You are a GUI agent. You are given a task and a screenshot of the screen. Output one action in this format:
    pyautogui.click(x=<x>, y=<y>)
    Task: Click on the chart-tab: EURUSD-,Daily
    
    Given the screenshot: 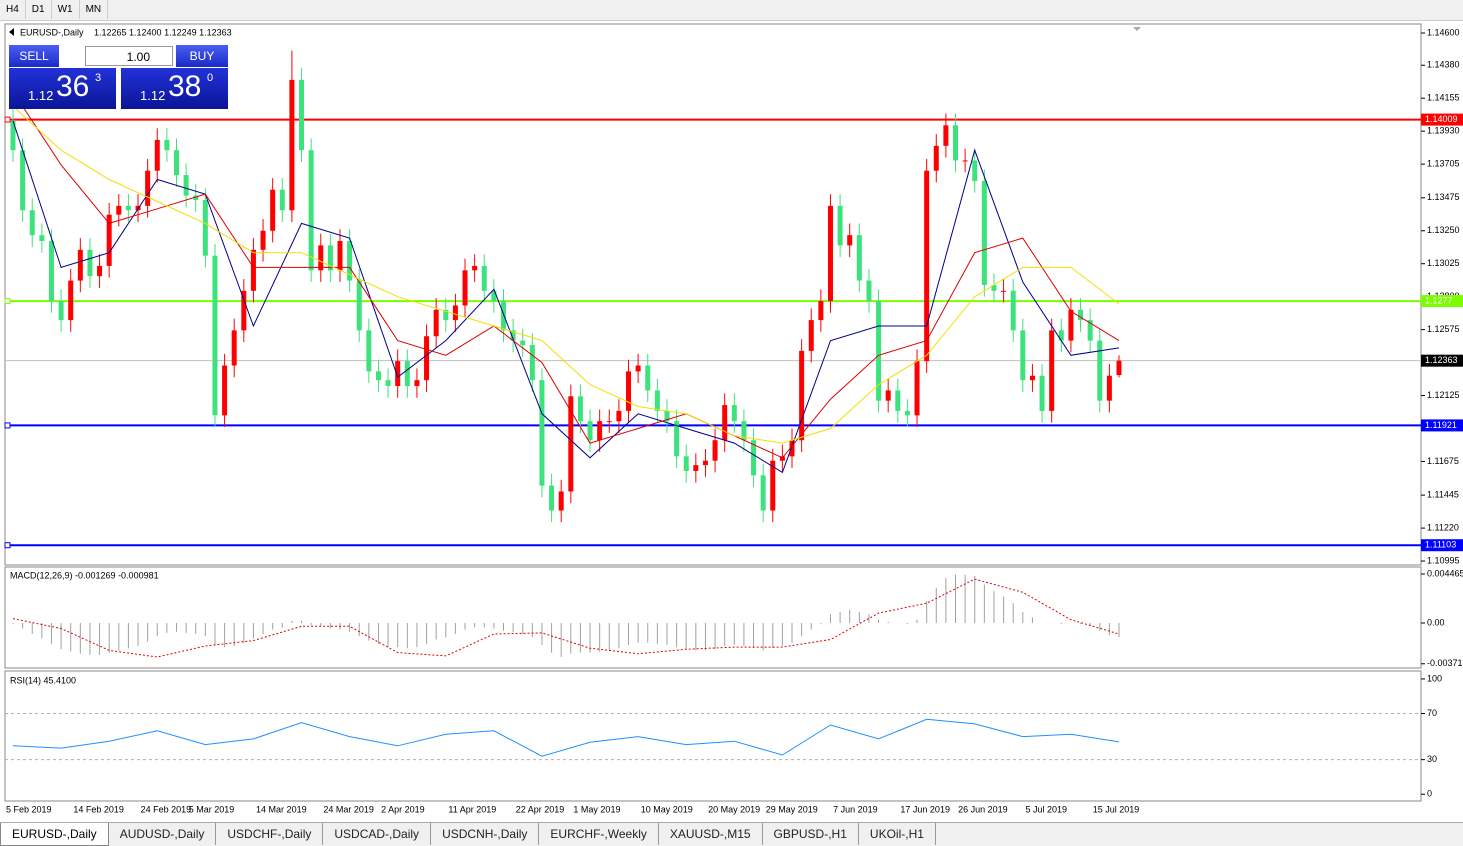 What is the action you would take?
    pyautogui.click(x=54, y=834)
    